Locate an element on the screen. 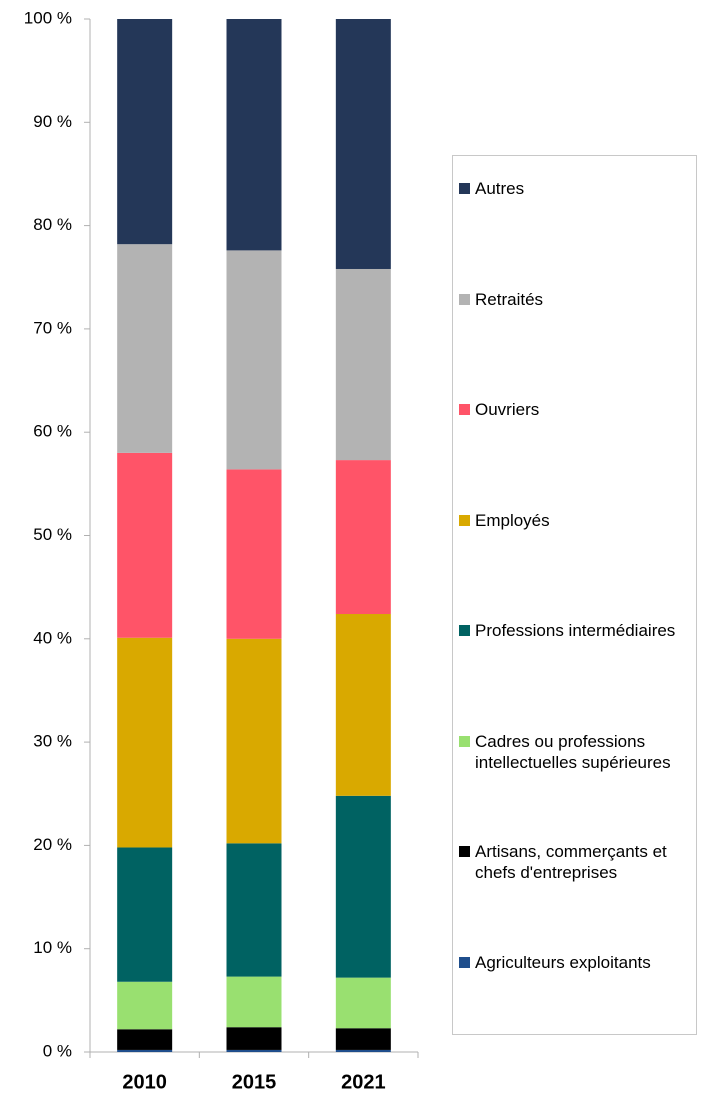  y-tick-label: 40 % is located at coordinates (52, 637).